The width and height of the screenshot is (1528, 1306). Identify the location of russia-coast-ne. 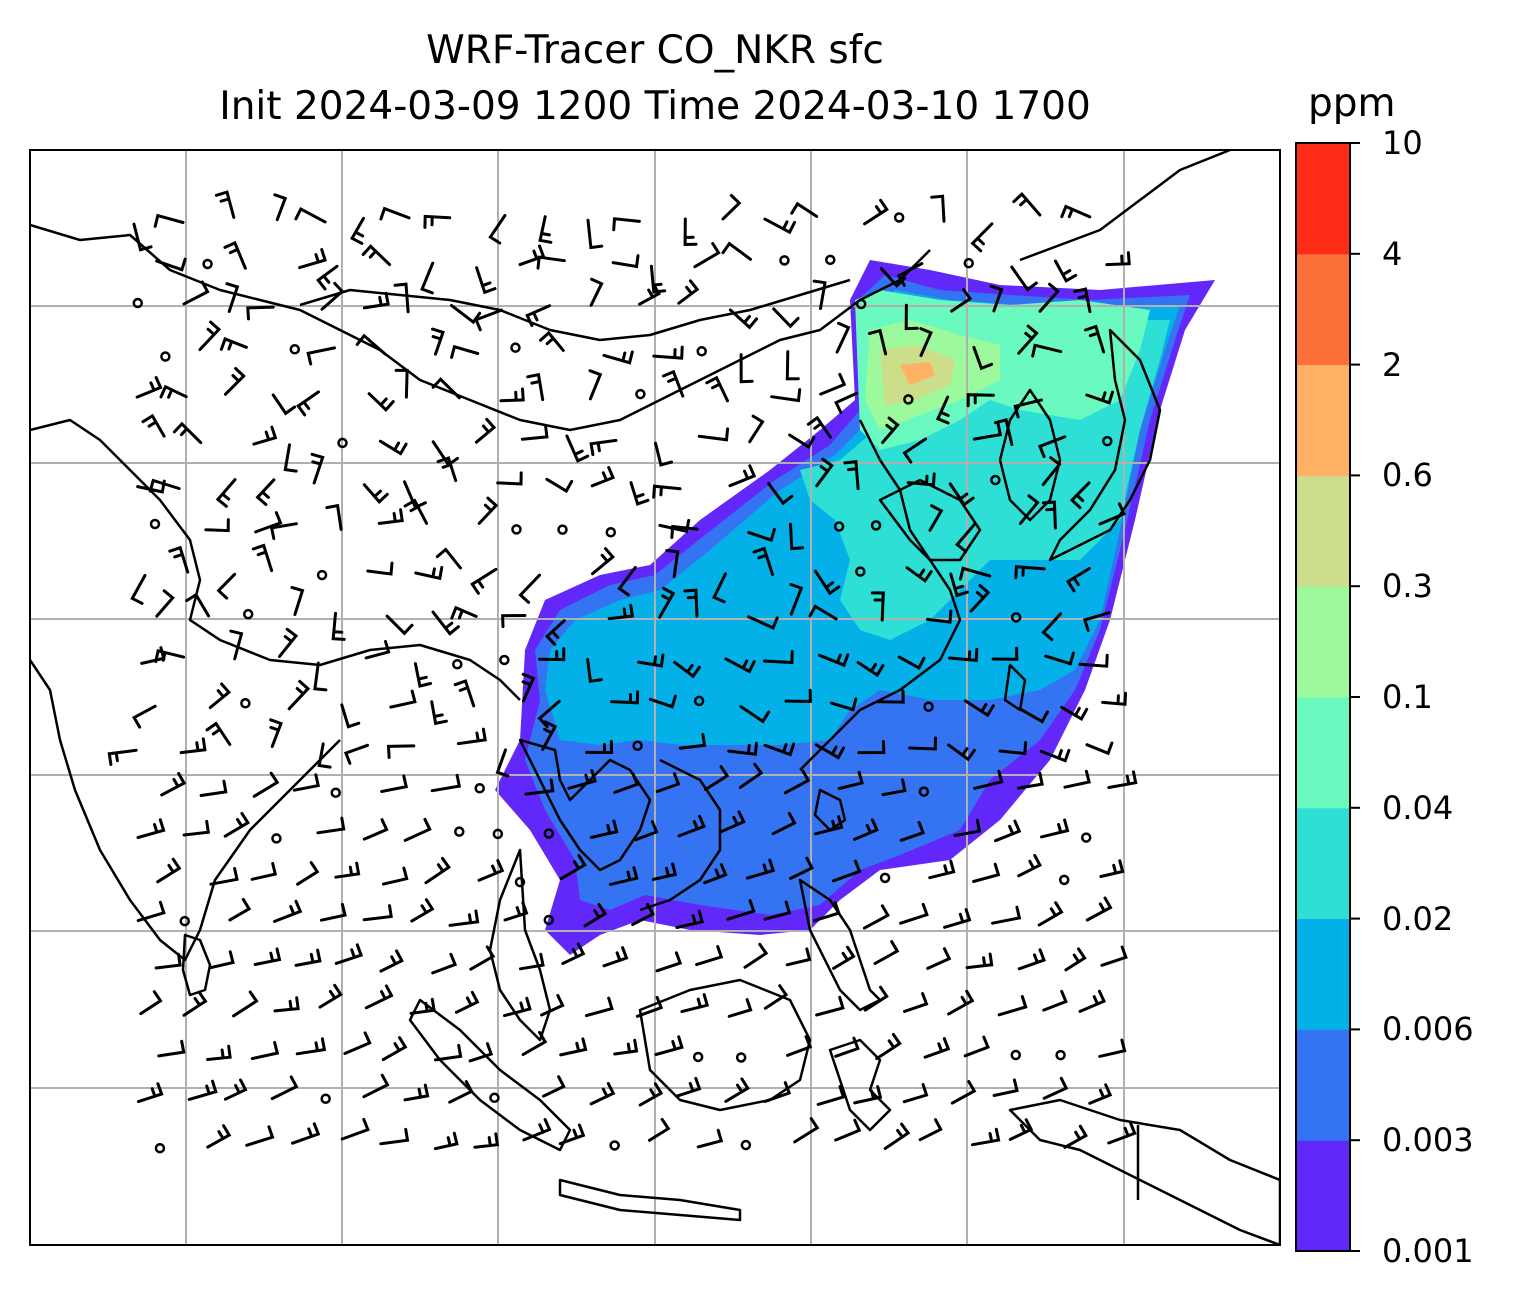
(1125, 206).